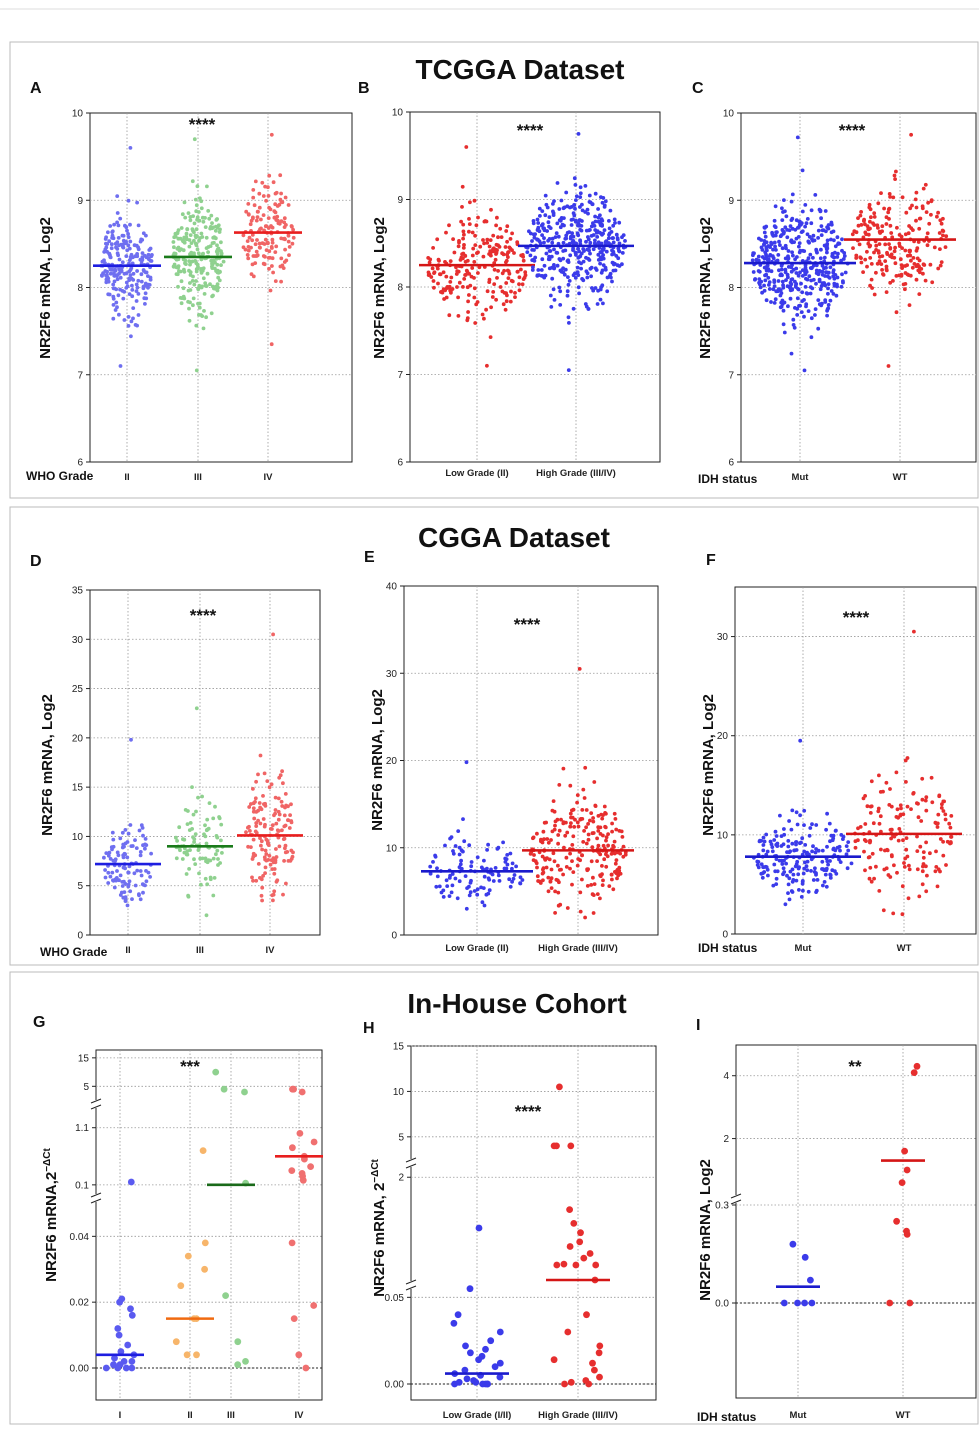 Image resolution: width=979 pixels, height=1430 pixels. I want to click on axis-break-mark, so click(411, 1166).